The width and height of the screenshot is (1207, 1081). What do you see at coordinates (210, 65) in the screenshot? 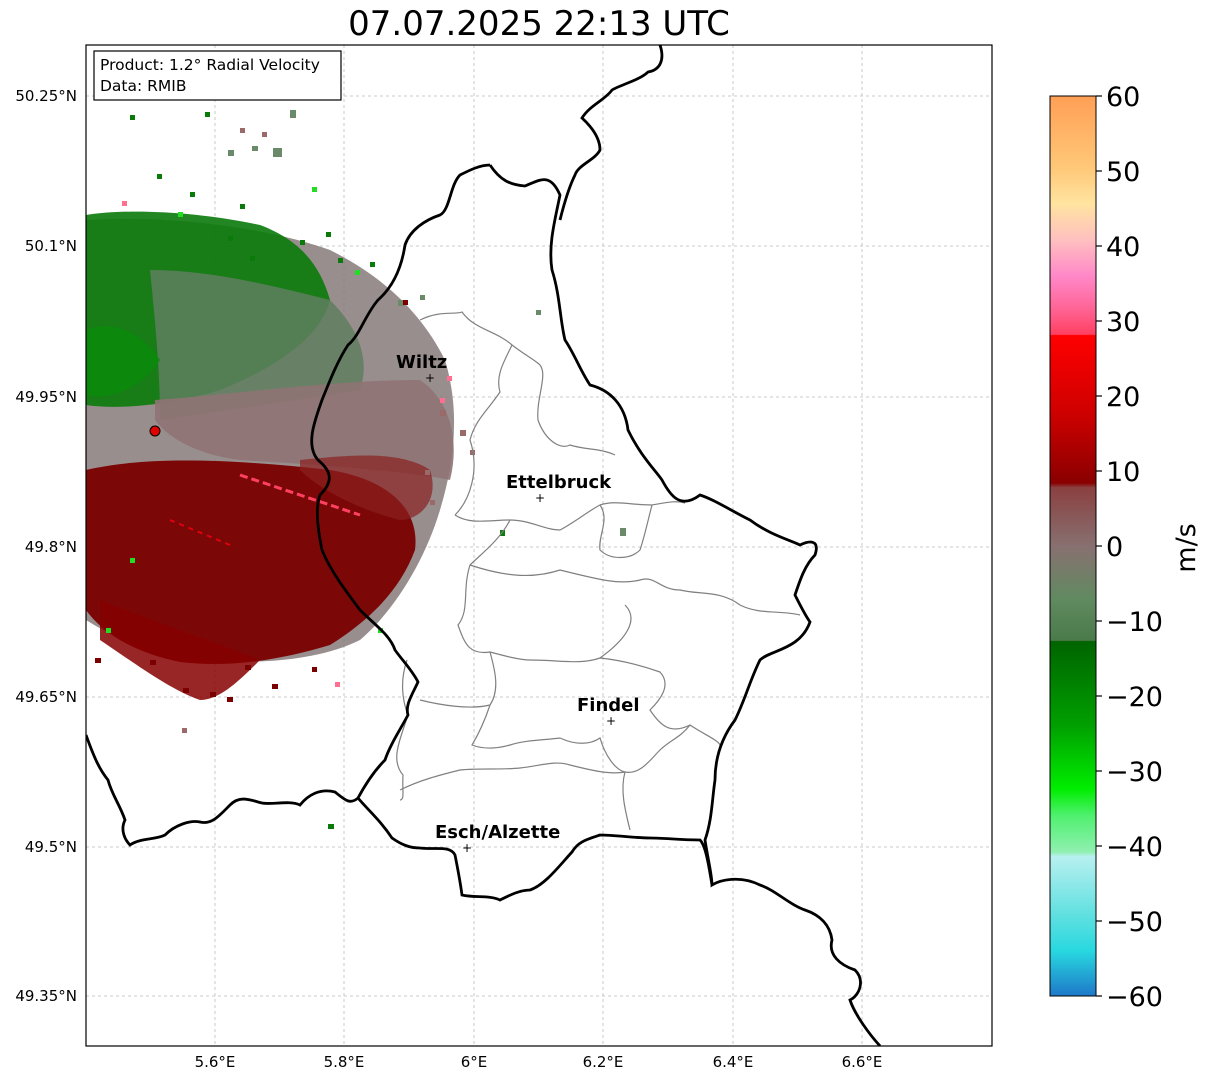
I see `info-product: Product: 1.2° Radial Velocity` at bounding box center [210, 65].